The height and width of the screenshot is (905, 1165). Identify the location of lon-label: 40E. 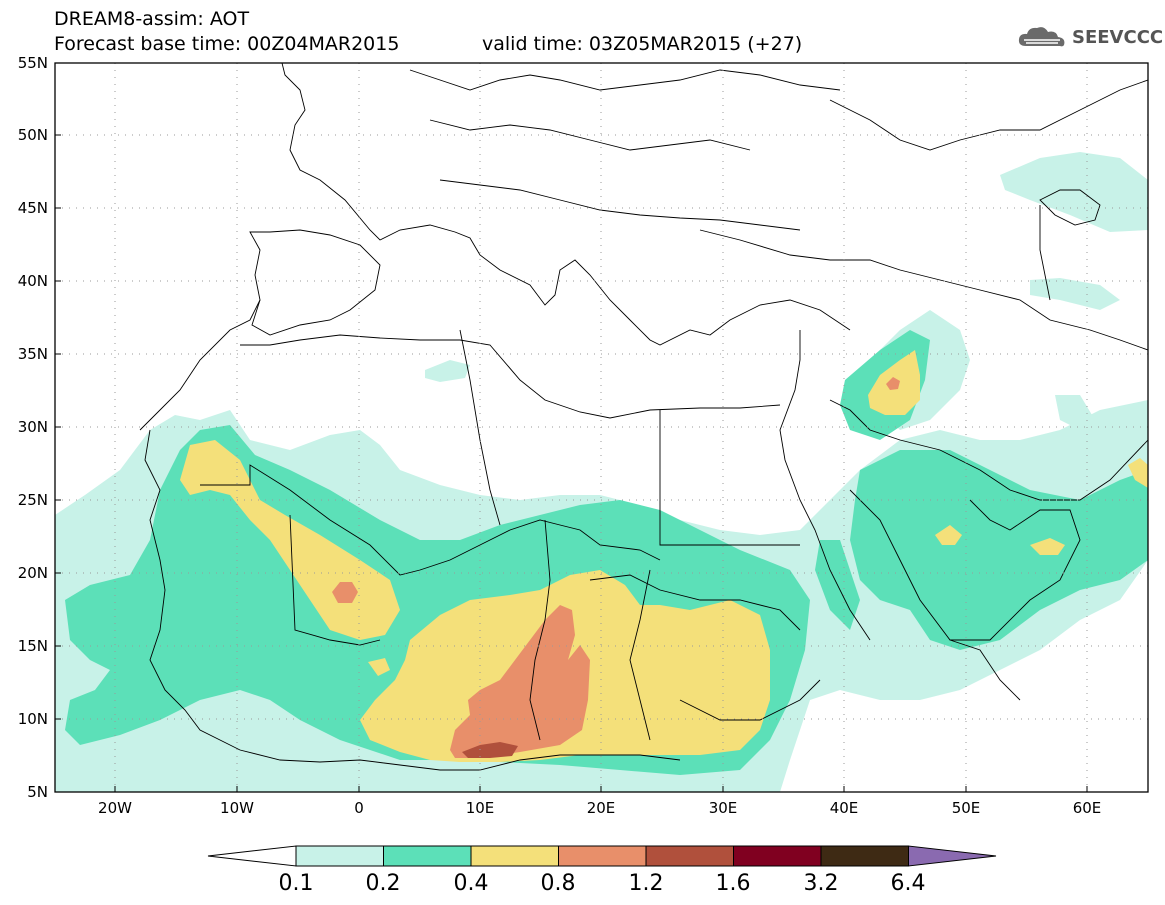
(844, 808).